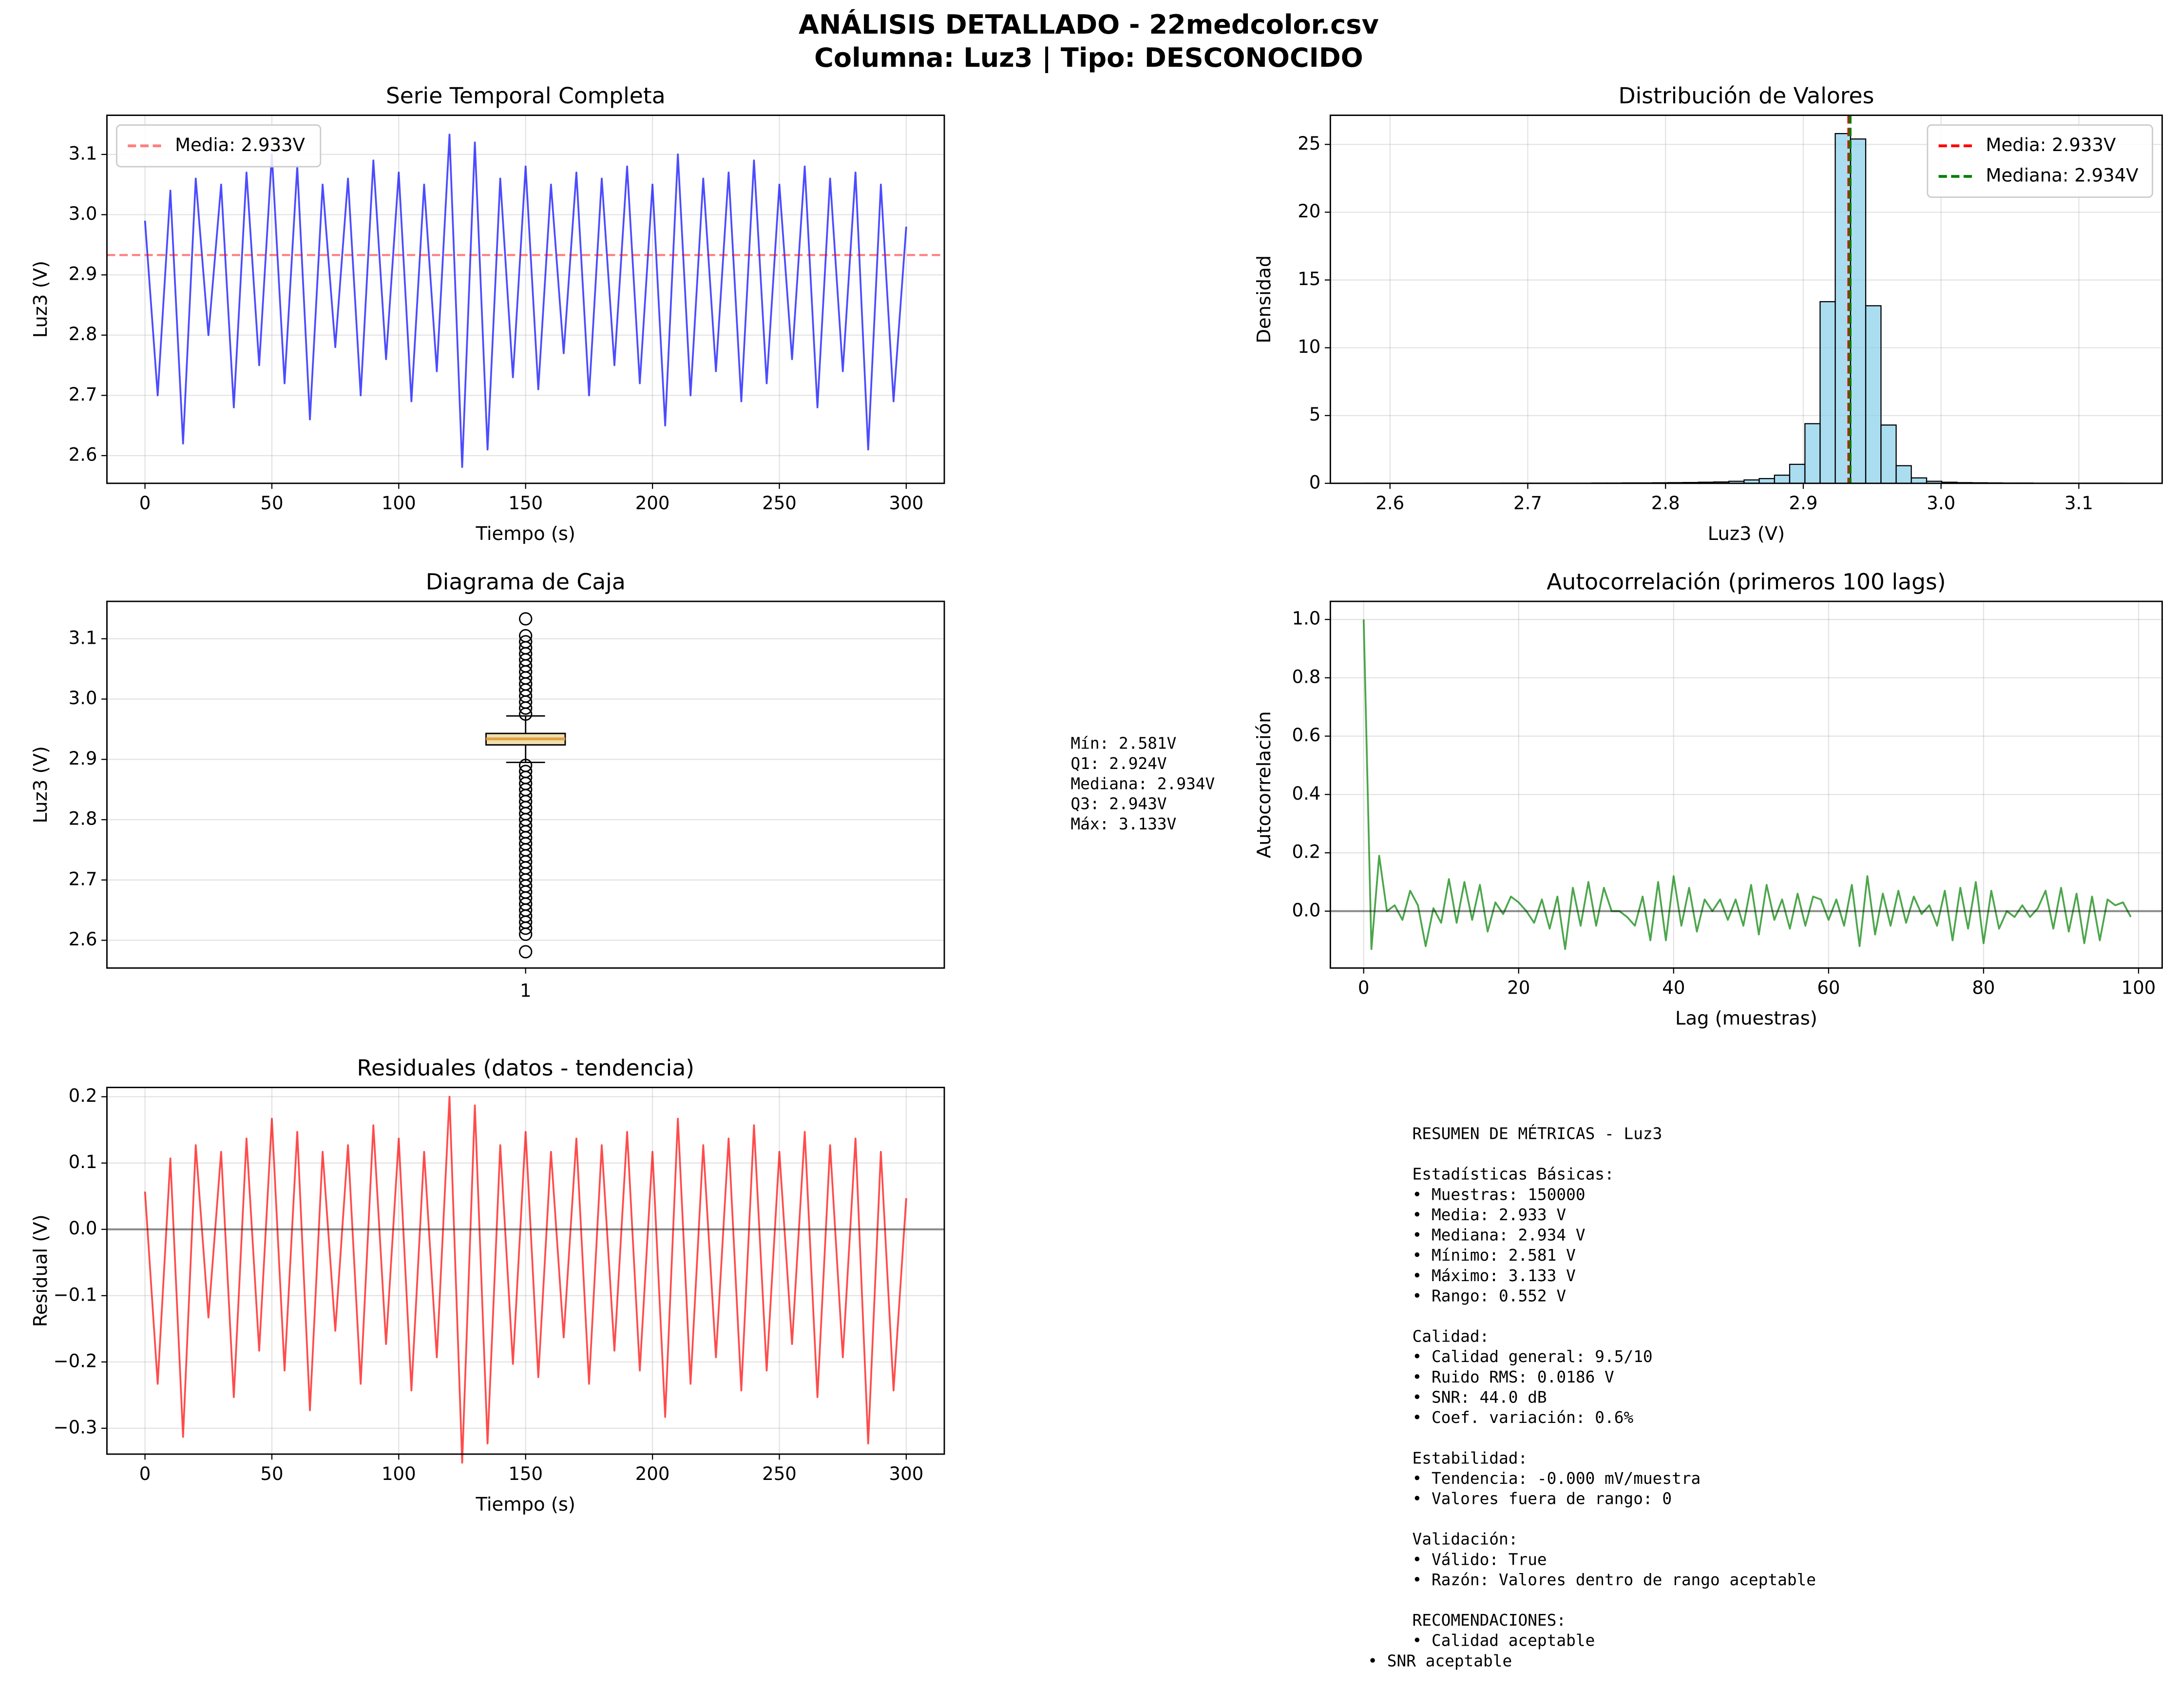 This screenshot has height=1708, width=2178. What do you see at coordinates (75, 1295) in the screenshot?
I see `y-tick-label: −0.1` at bounding box center [75, 1295].